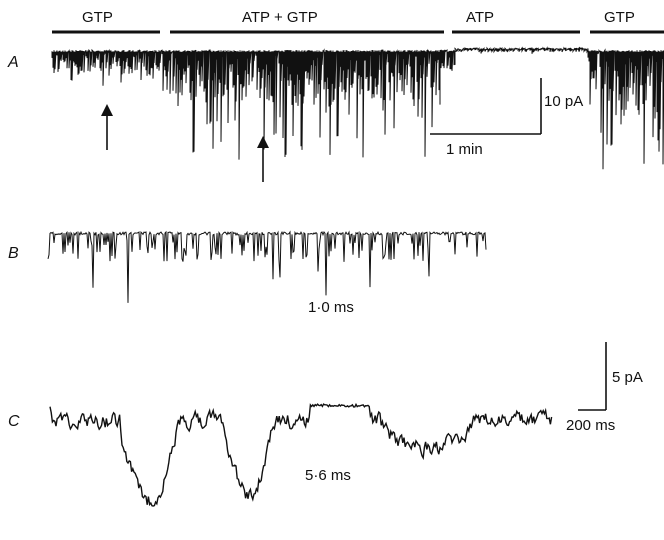 Image resolution: width=664 pixels, height=540 pixels. Describe the element at coordinates (480, 17) in the screenshot. I see `condition-label-atp: ATP` at that location.